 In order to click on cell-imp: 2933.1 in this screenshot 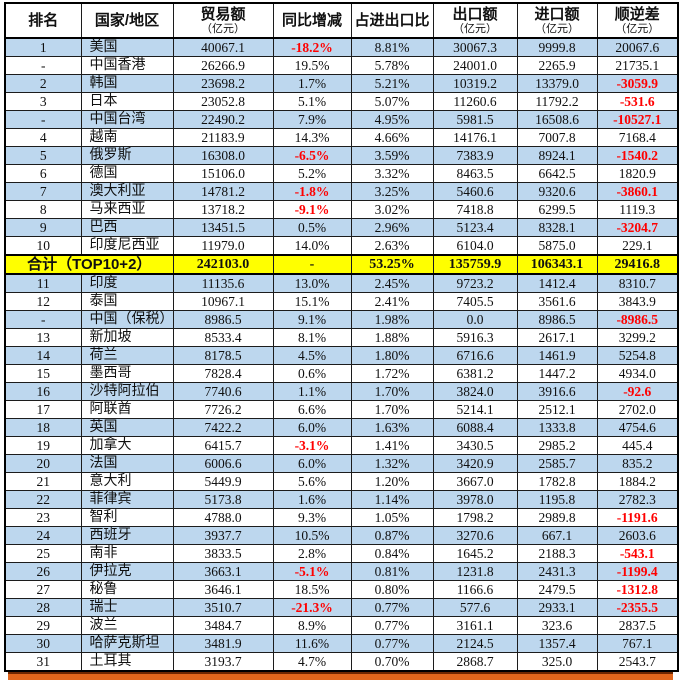, I will do `click(557, 607)`.